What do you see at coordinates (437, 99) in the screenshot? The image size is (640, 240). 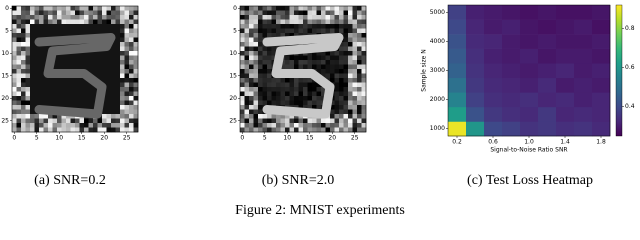 I see `y-tick-label: 2000` at bounding box center [437, 99].